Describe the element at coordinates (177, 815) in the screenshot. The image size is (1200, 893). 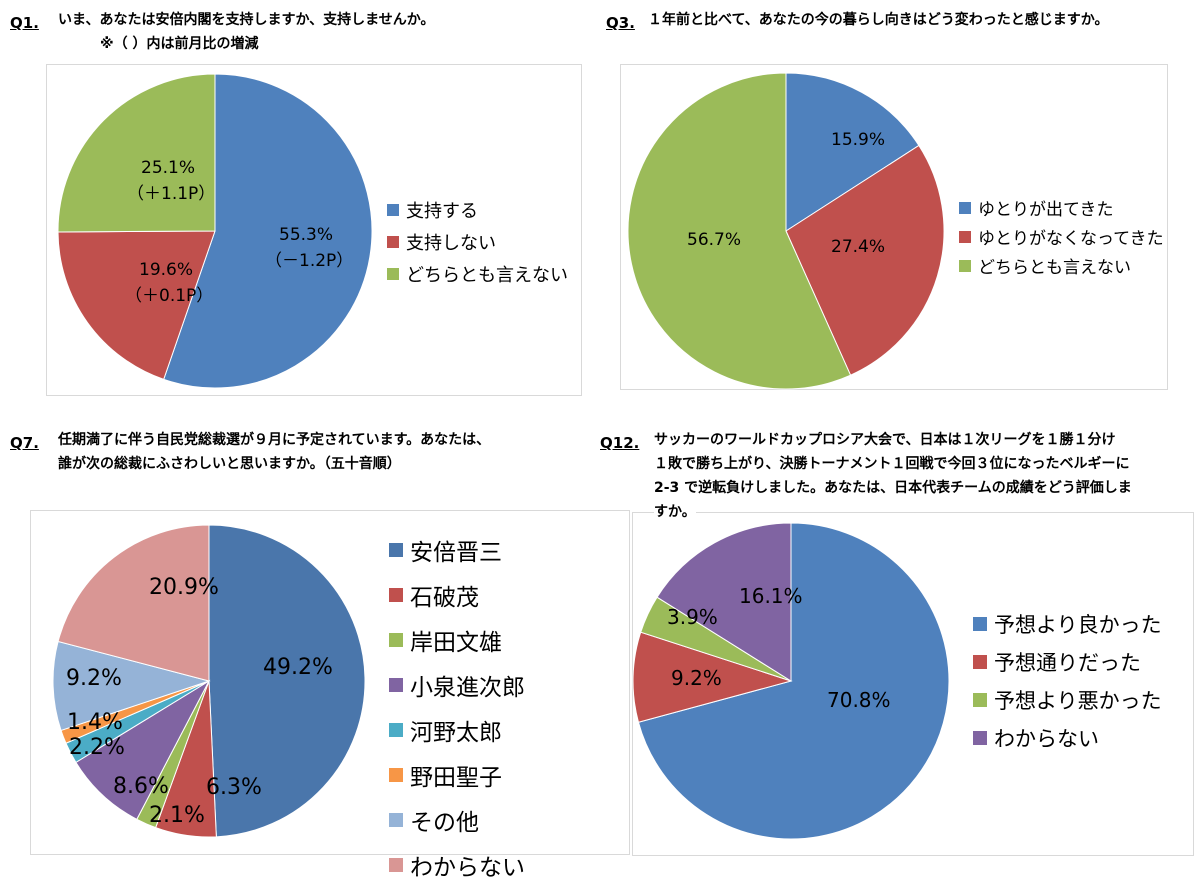
I see `q7-value-label-2: 2.1%` at that location.